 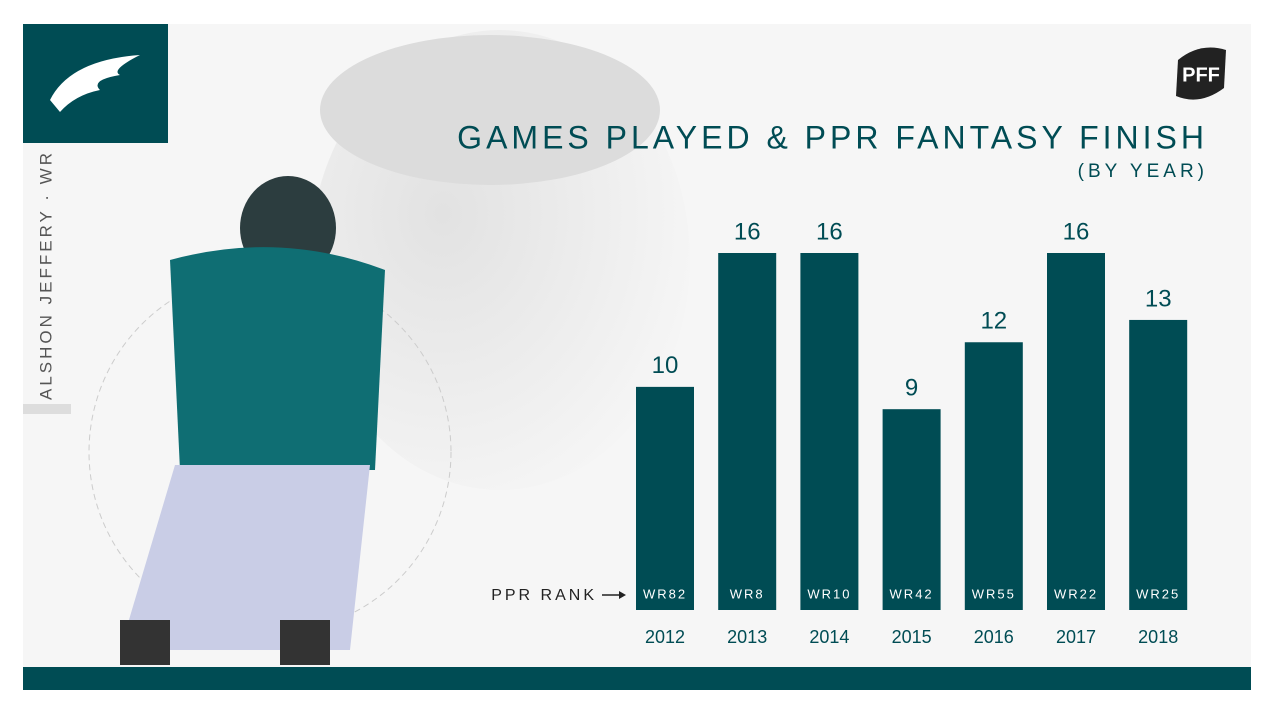 I want to click on rank-label: PPR RANK, so click(x=544, y=595).